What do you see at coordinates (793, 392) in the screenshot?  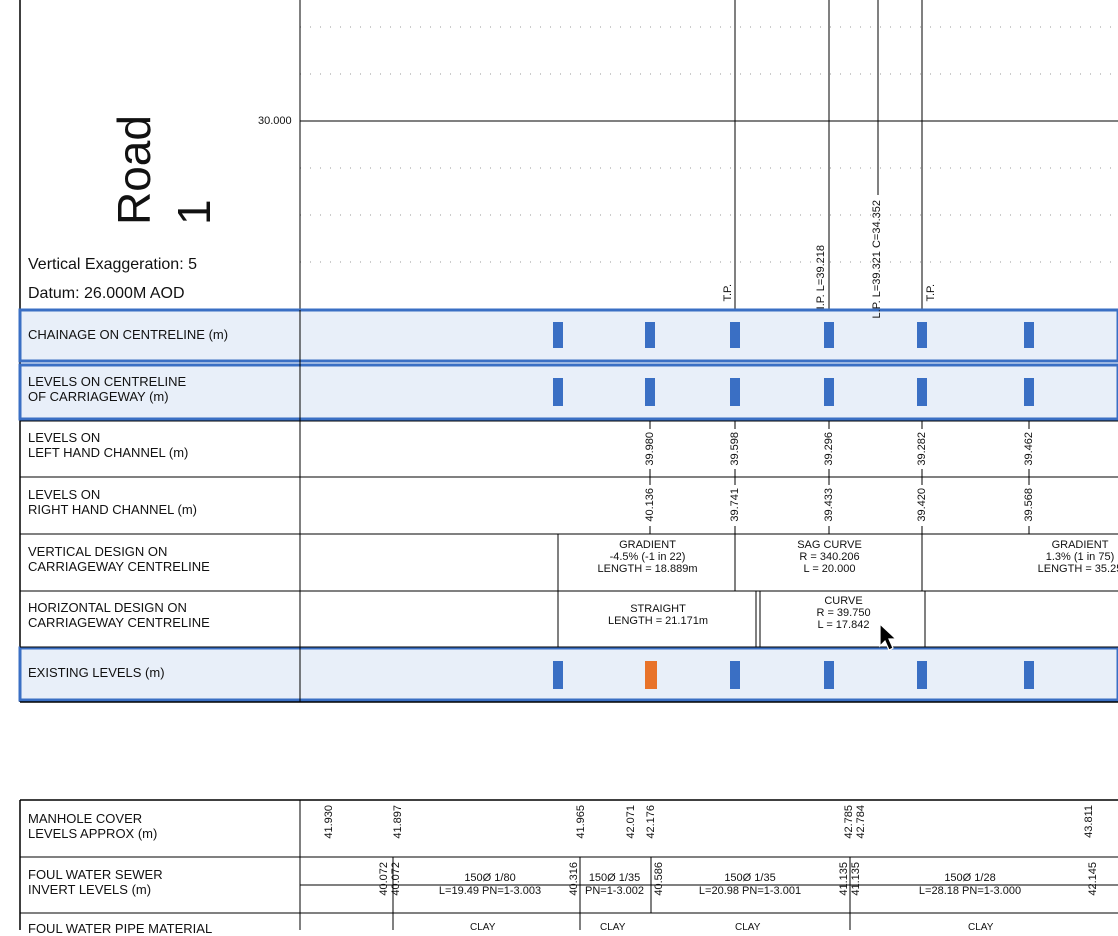 I see `centreline-level-tags` at bounding box center [793, 392].